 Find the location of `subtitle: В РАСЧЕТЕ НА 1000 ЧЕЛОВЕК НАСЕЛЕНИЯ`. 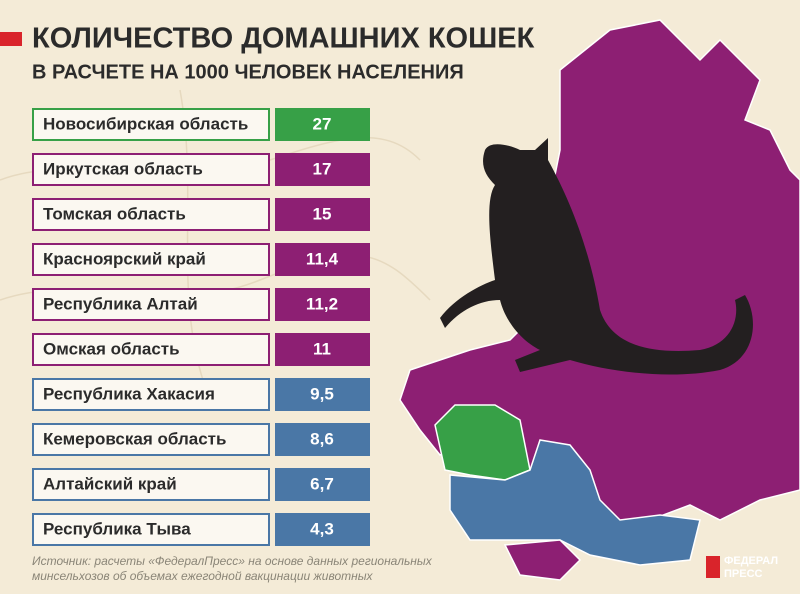

subtitle: В РАСЧЕТЕ НА 1000 ЧЕЛОВЕК НАСЕЛЕНИЯ is located at coordinates (248, 72).